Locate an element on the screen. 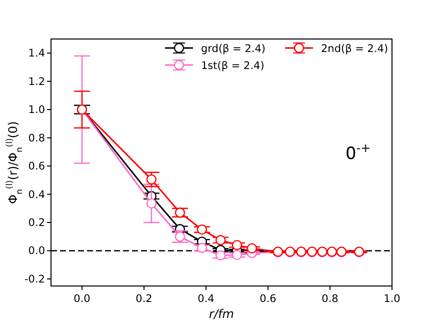  y-tick-label: -0.2 is located at coordinates (34, 279).